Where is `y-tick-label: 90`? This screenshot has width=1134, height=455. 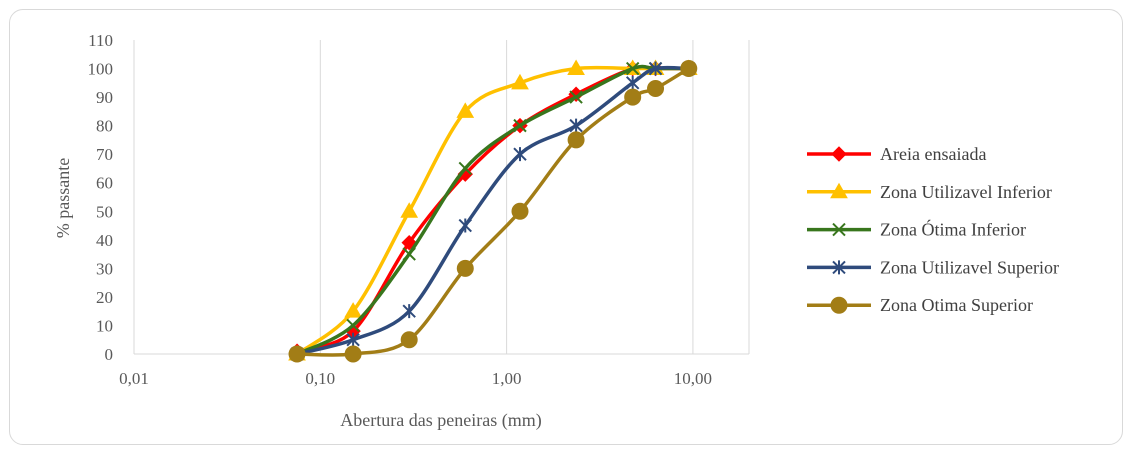 y-tick-label: 90 is located at coordinates (104, 97).